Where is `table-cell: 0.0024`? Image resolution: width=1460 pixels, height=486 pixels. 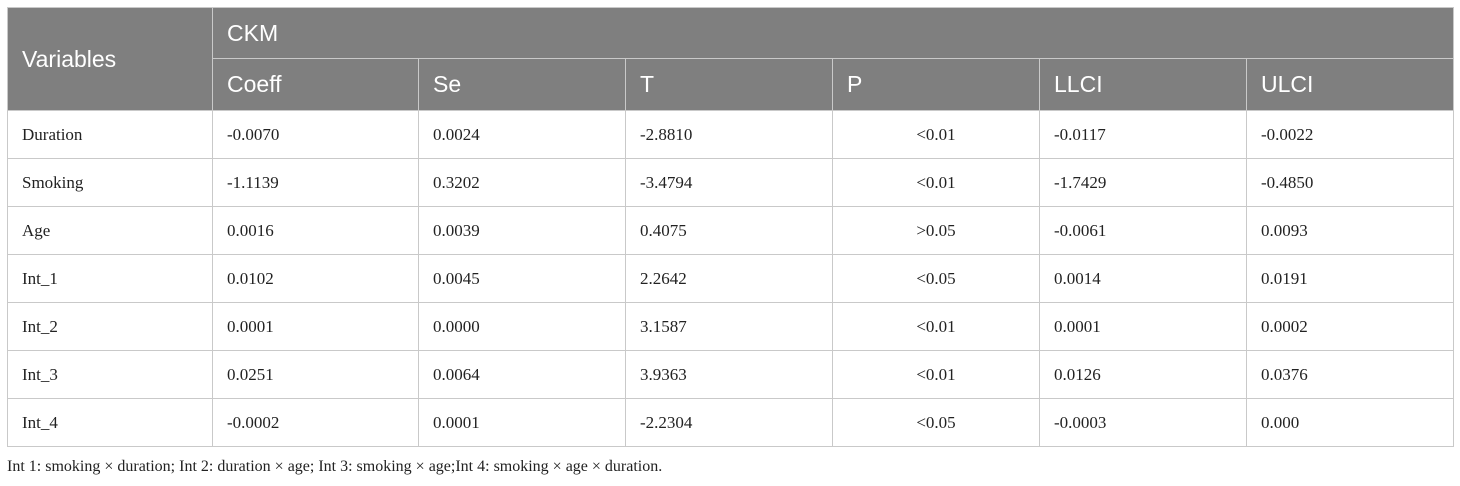 table-cell: 0.0024 is located at coordinates (522, 134).